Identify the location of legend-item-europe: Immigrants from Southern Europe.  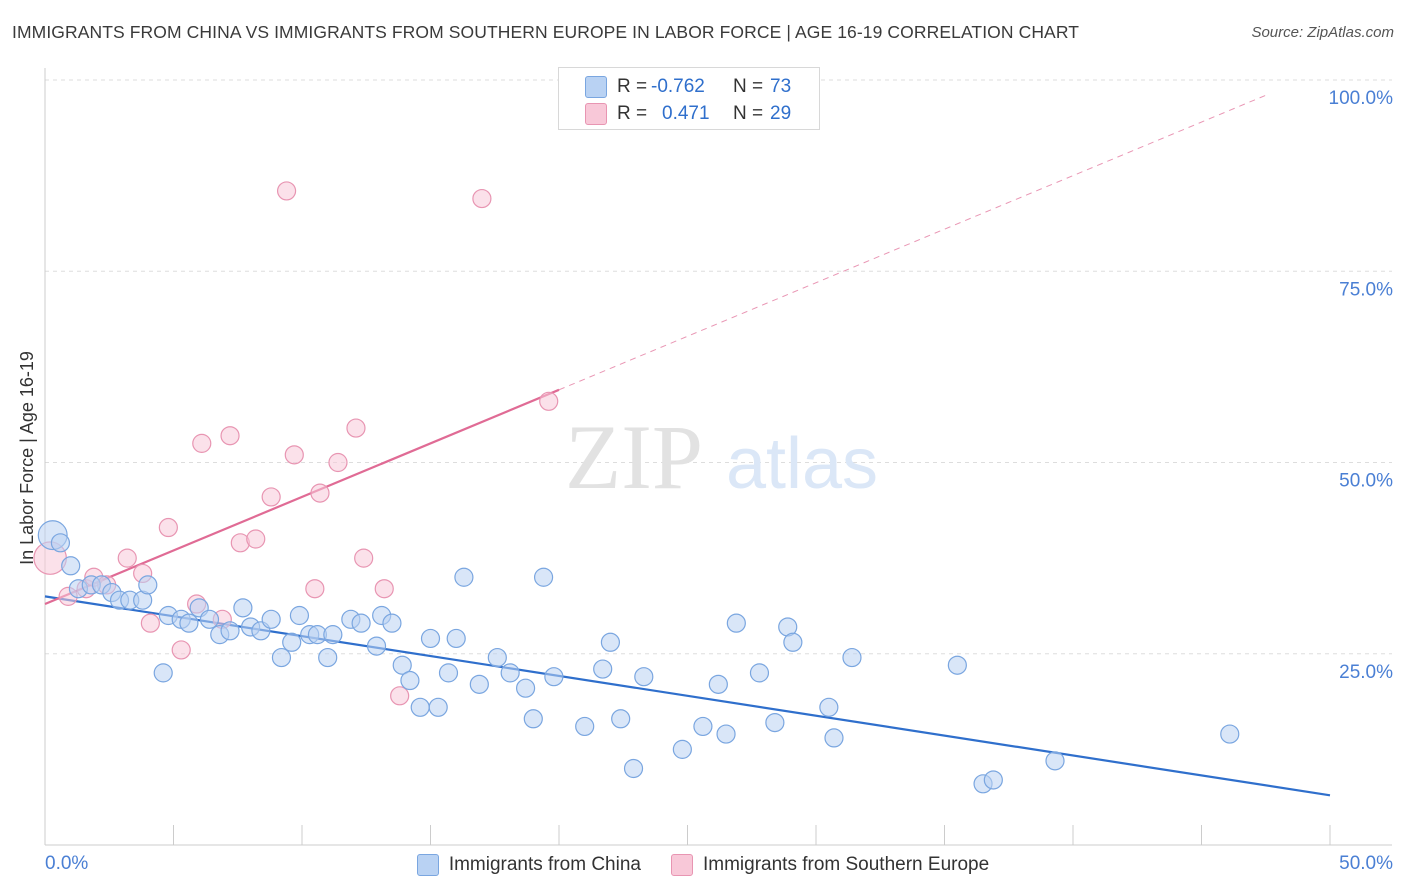
(830, 865).